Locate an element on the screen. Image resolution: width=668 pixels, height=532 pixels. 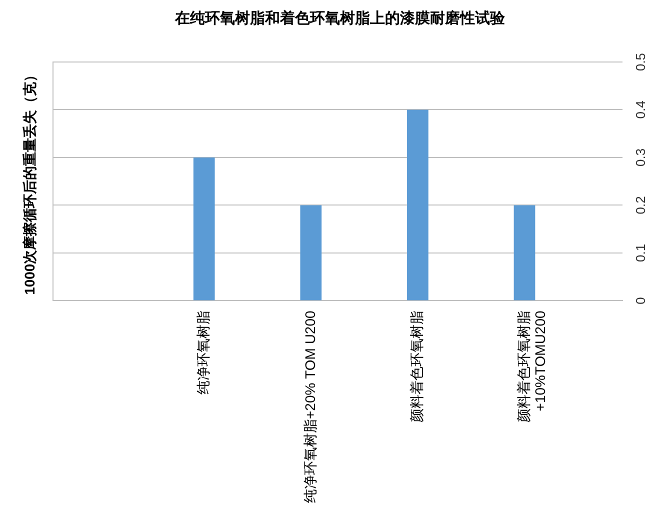
y-tick-label: 0.5 is located at coordinates (640, 62).